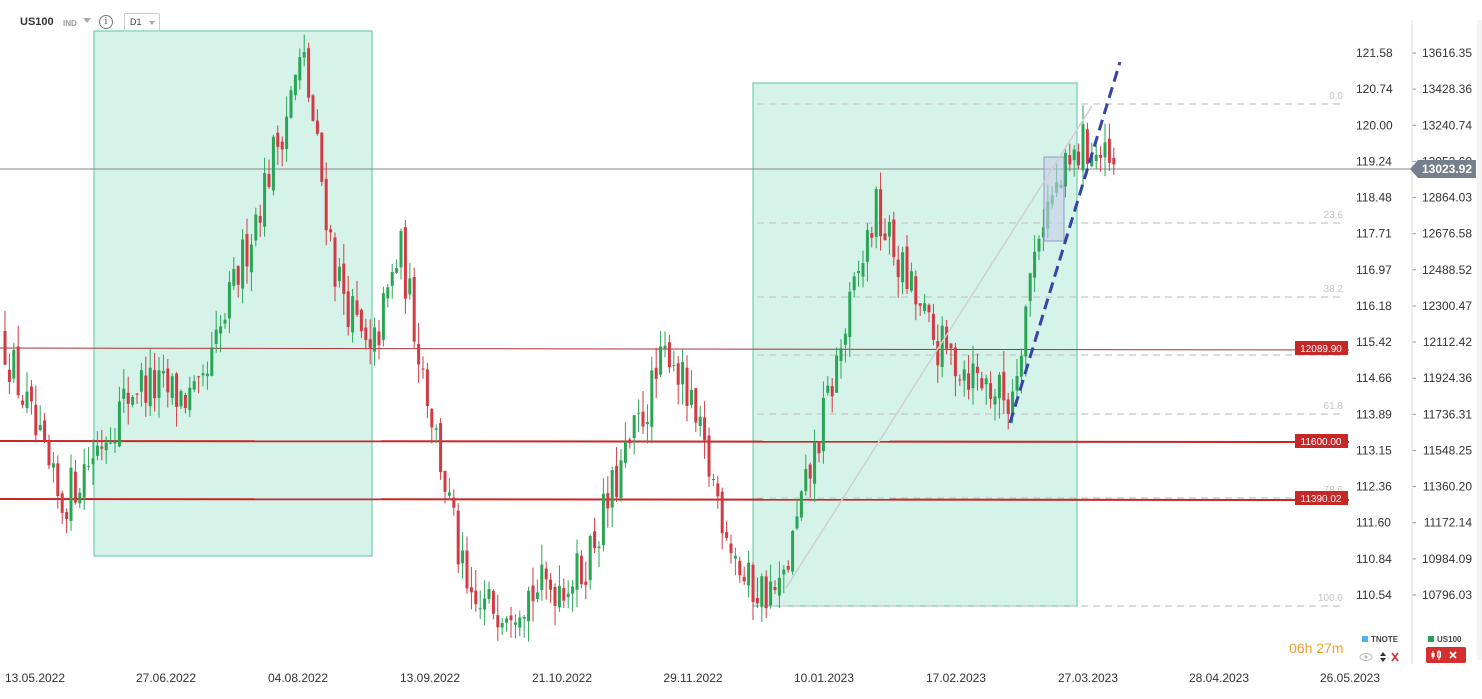 Image resolution: width=1482 pixels, height=699 pixels. I want to click on support-resistance-line, so click(675, 499).